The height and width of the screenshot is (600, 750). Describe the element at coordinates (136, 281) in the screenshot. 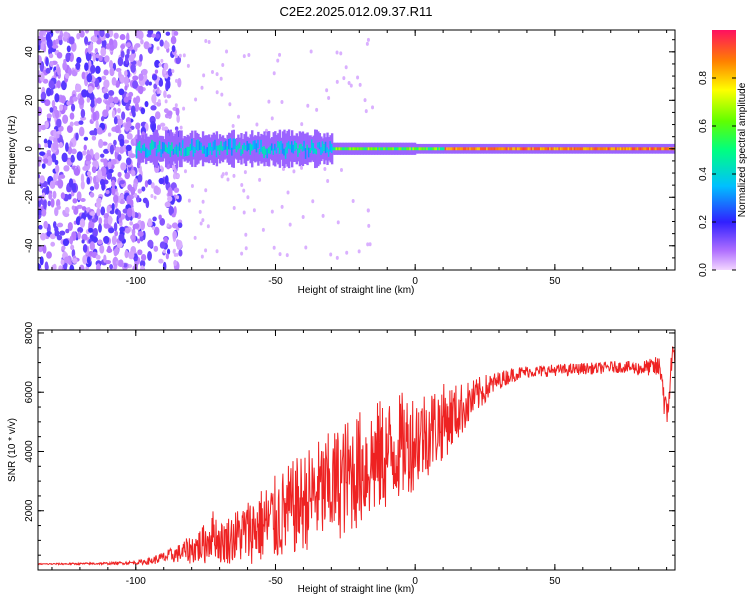

I see `x-tick-label: -100` at that location.